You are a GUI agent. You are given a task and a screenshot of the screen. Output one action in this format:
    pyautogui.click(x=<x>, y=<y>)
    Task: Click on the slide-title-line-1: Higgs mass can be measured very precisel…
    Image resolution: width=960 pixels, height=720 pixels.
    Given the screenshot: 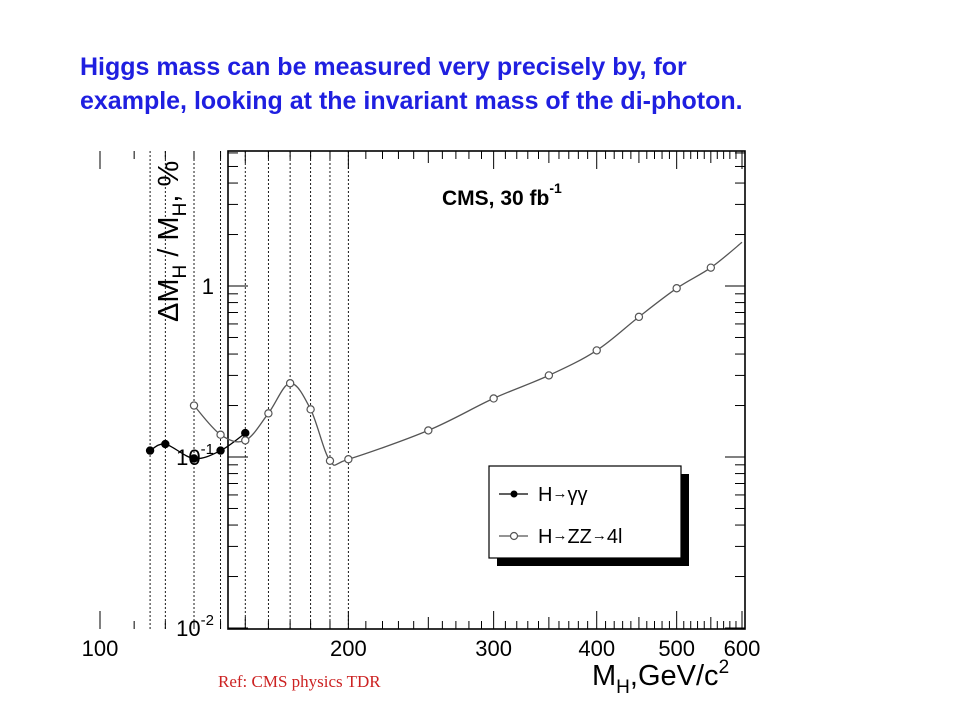 What is the action you would take?
    pyautogui.click(x=383, y=67)
    